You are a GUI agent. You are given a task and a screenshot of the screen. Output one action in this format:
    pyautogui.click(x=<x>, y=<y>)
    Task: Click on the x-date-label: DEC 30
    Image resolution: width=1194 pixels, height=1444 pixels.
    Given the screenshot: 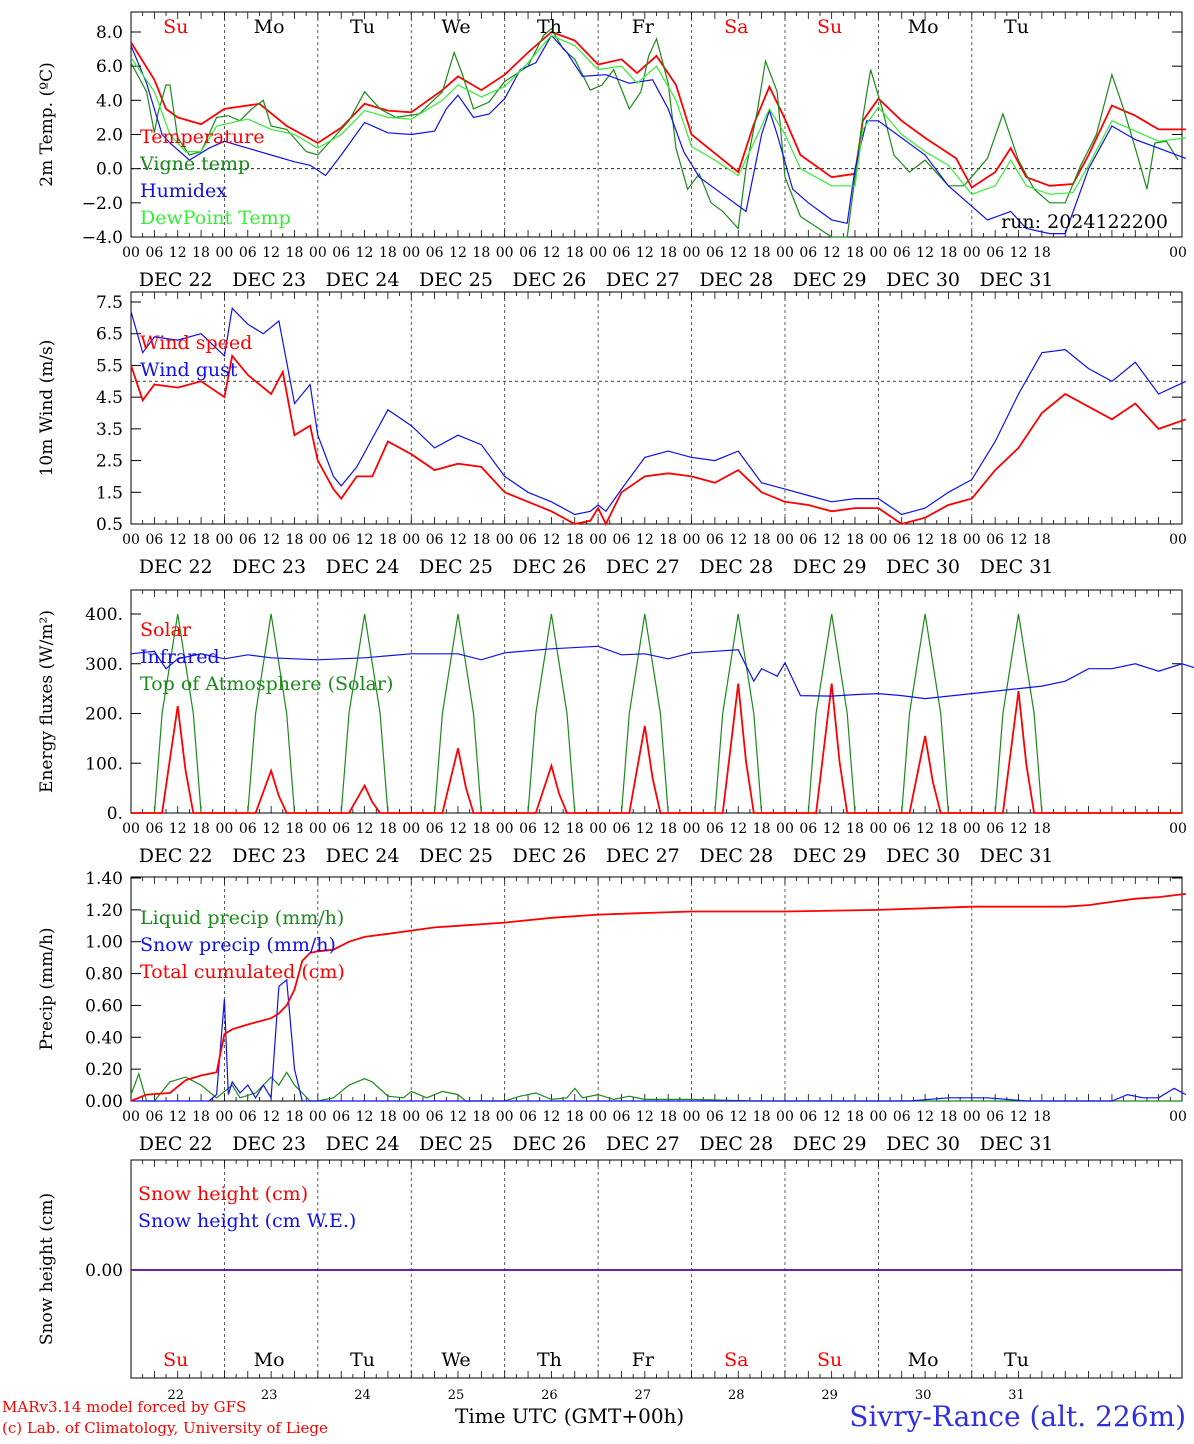 What is the action you would take?
    pyautogui.click(x=923, y=1144)
    